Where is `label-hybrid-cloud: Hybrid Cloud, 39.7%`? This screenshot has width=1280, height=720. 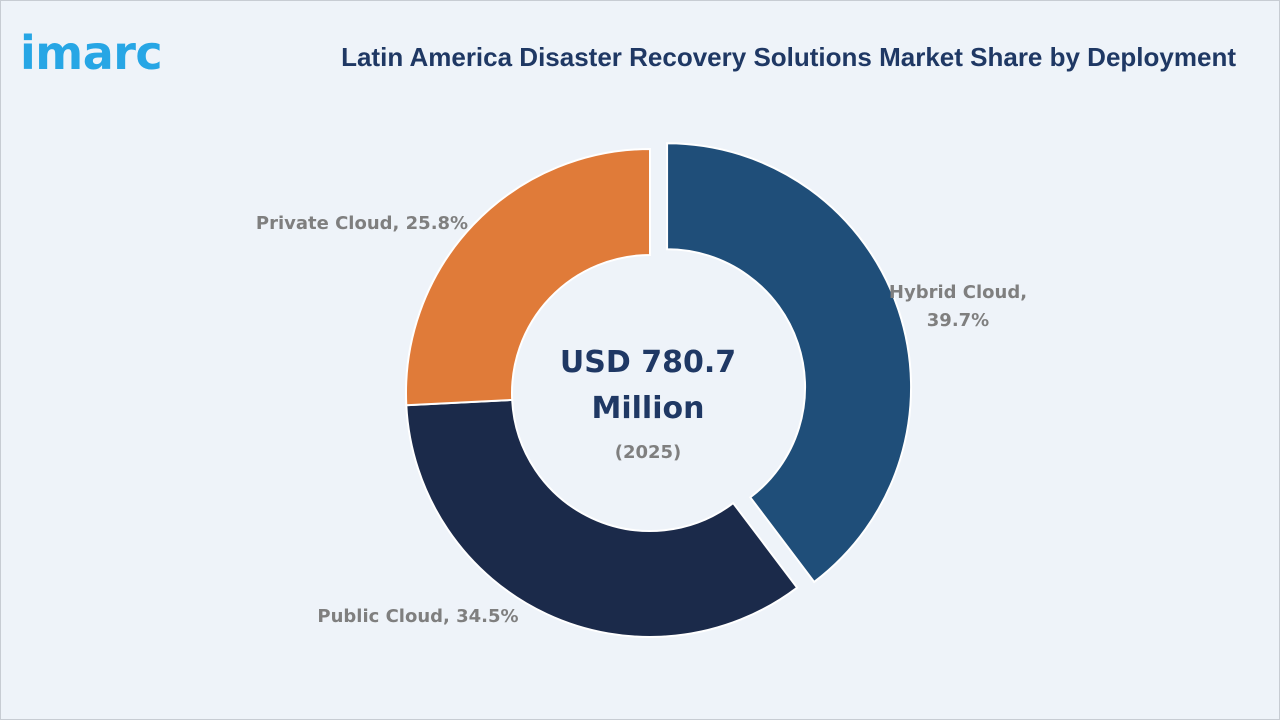
label-hybrid-cloud: Hybrid Cloud, 39.7% is located at coordinates (958, 306).